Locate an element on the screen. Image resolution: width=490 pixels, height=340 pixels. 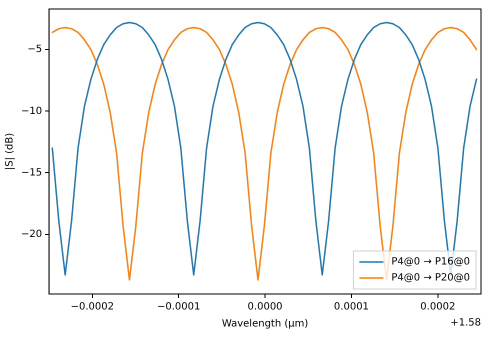
y-tick-label: −10 is located at coordinates (31, 111).